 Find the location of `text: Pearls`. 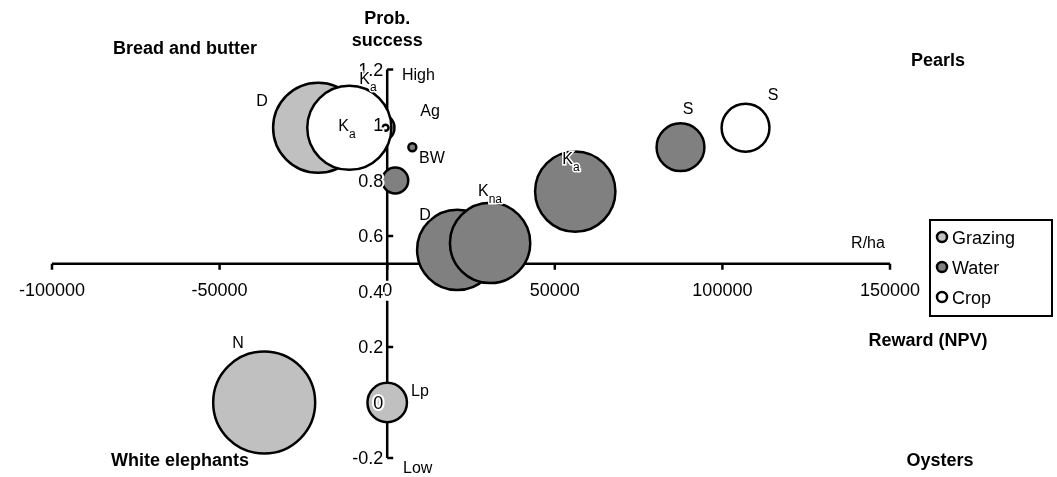

text: Pearls is located at coordinates (938, 60).